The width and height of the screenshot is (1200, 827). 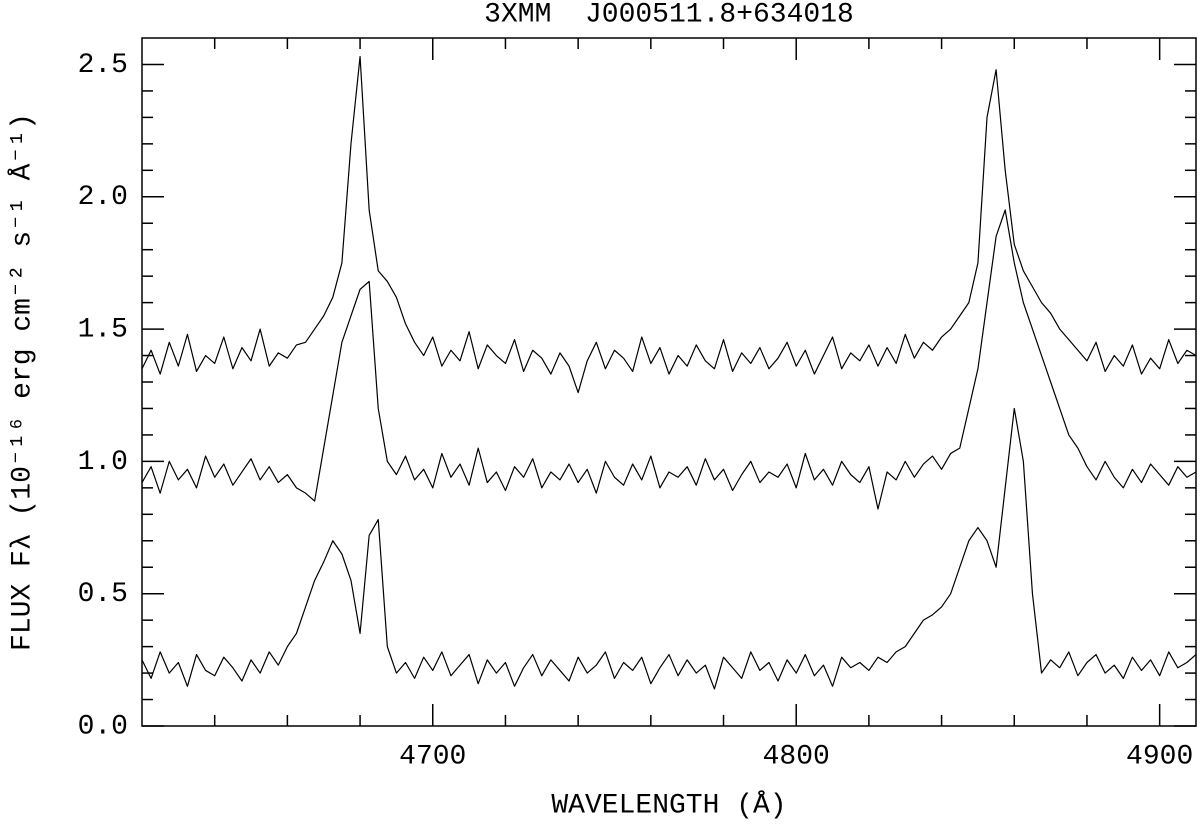 What do you see at coordinates (103, 329) in the screenshot?
I see `y-tick-label: 1.5` at bounding box center [103, 329].